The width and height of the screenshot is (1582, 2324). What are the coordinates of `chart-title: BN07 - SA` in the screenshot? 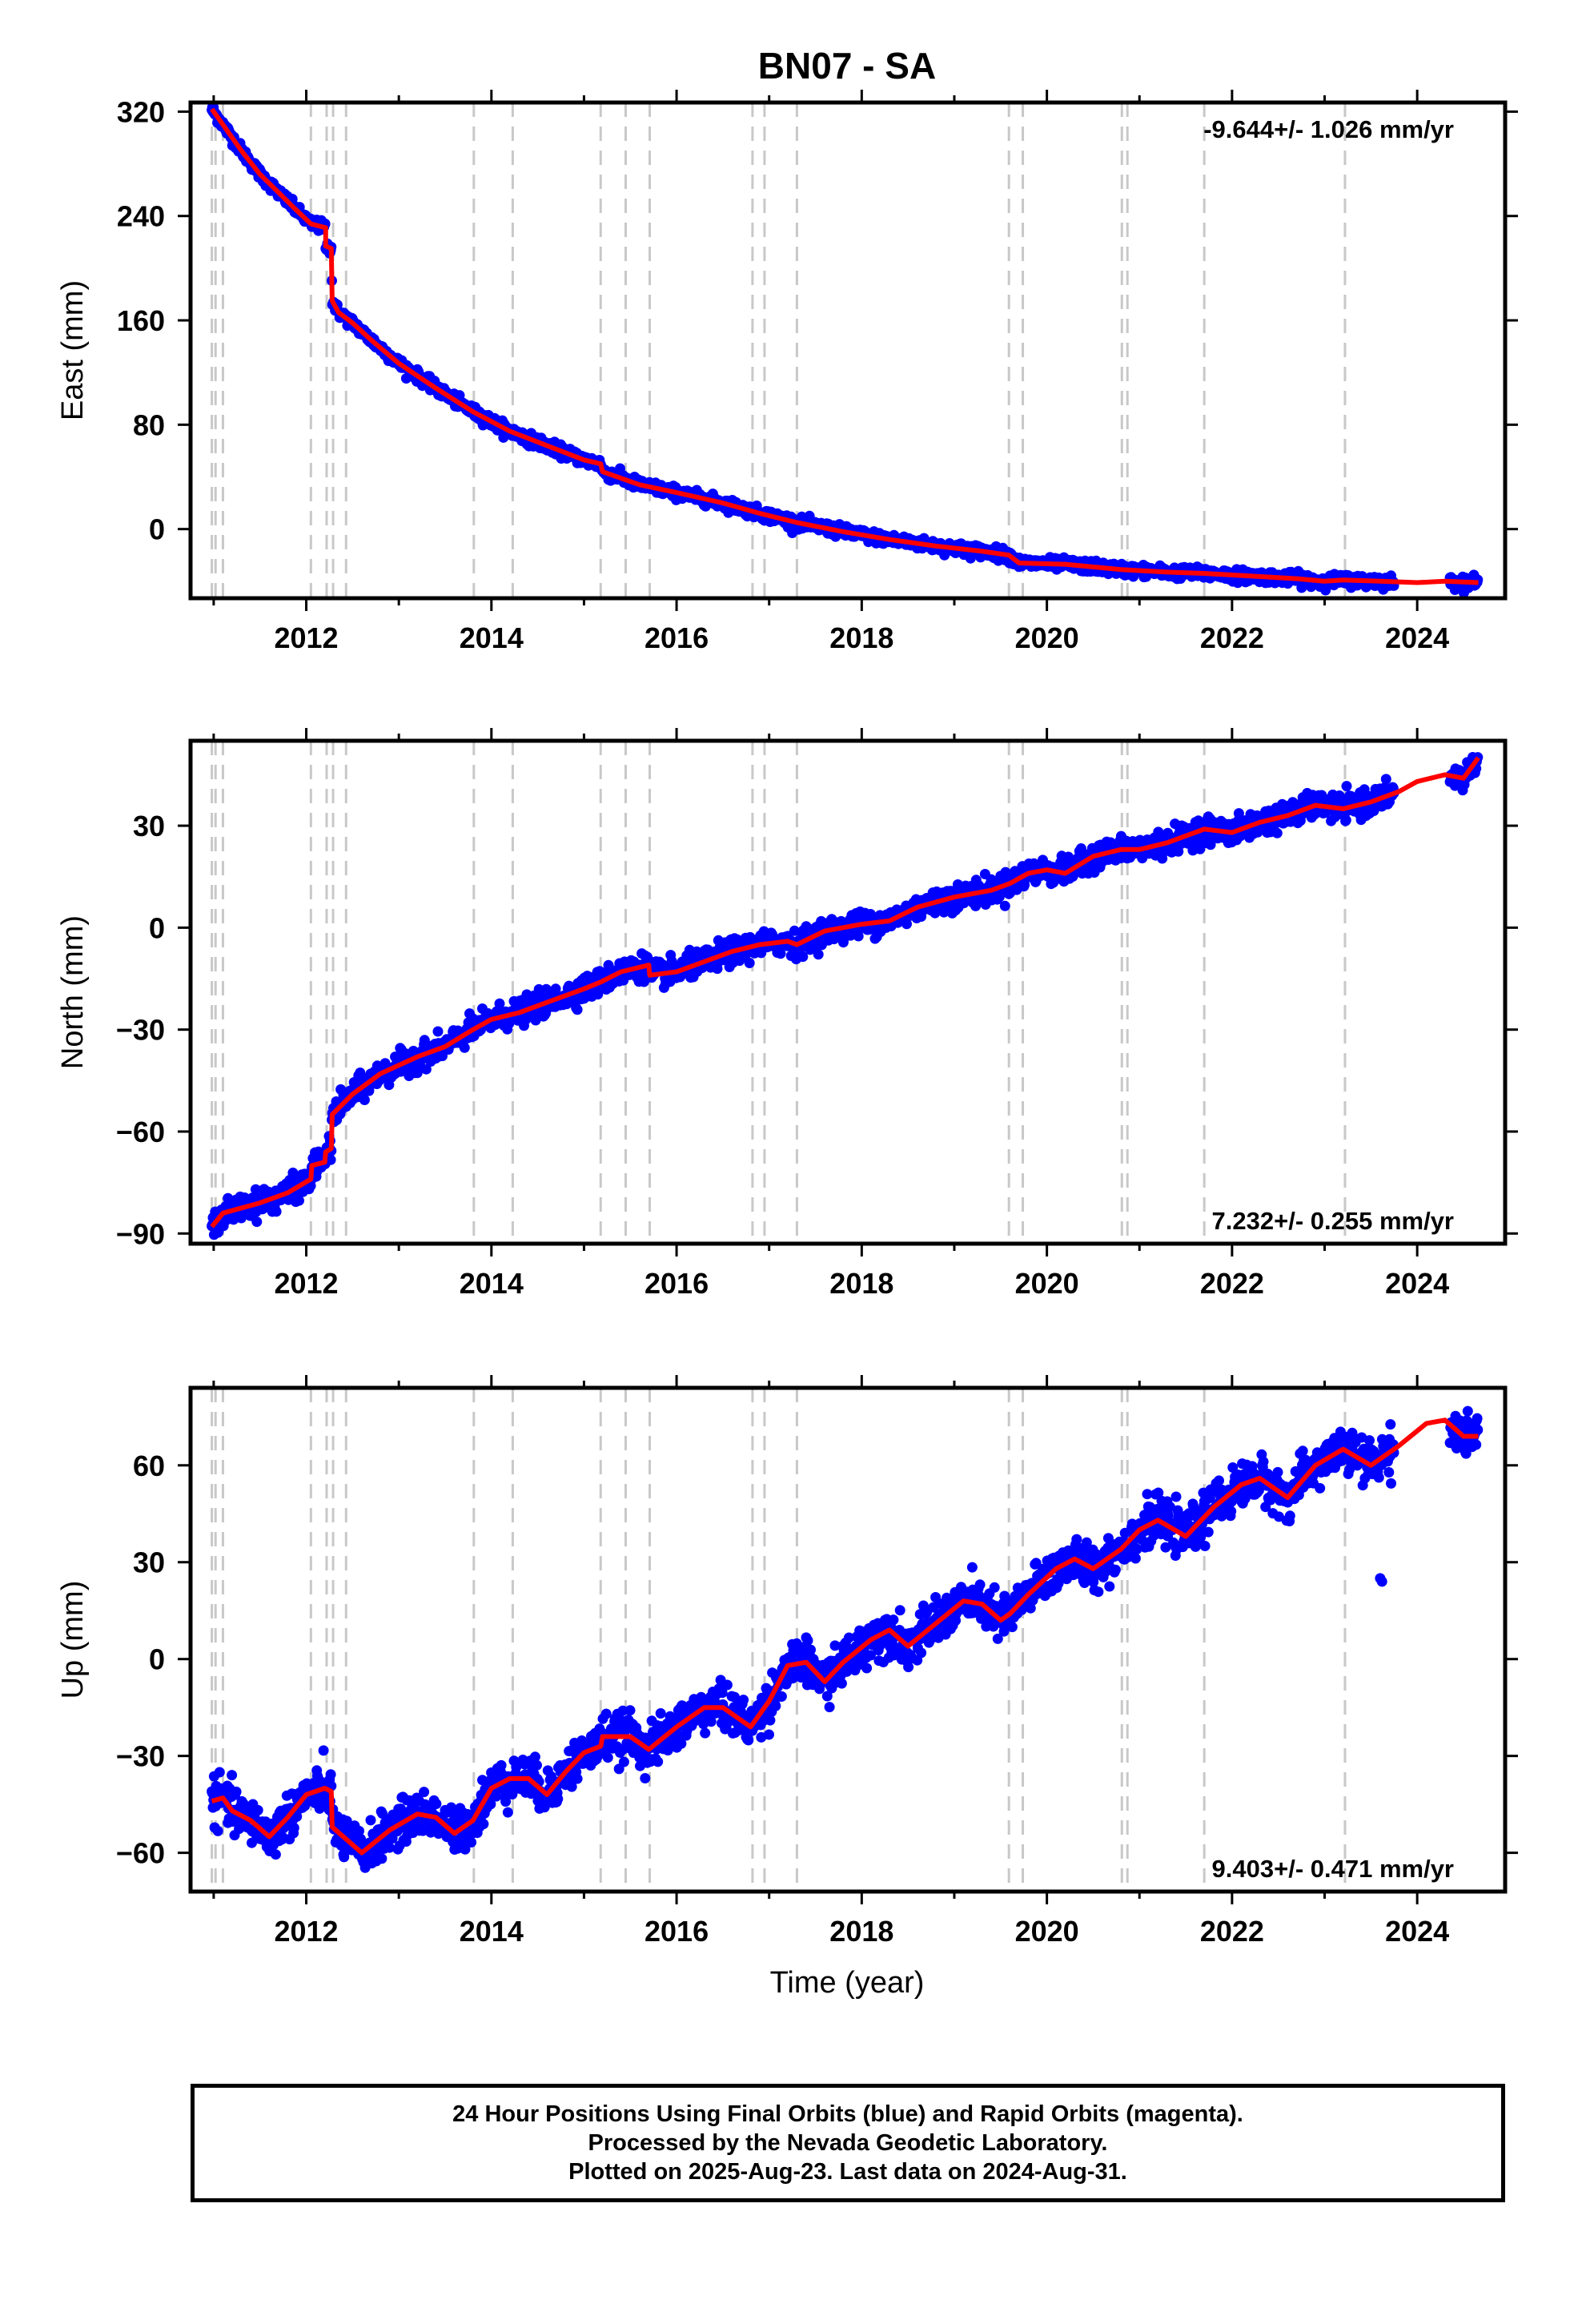 It's located at (847, 65).